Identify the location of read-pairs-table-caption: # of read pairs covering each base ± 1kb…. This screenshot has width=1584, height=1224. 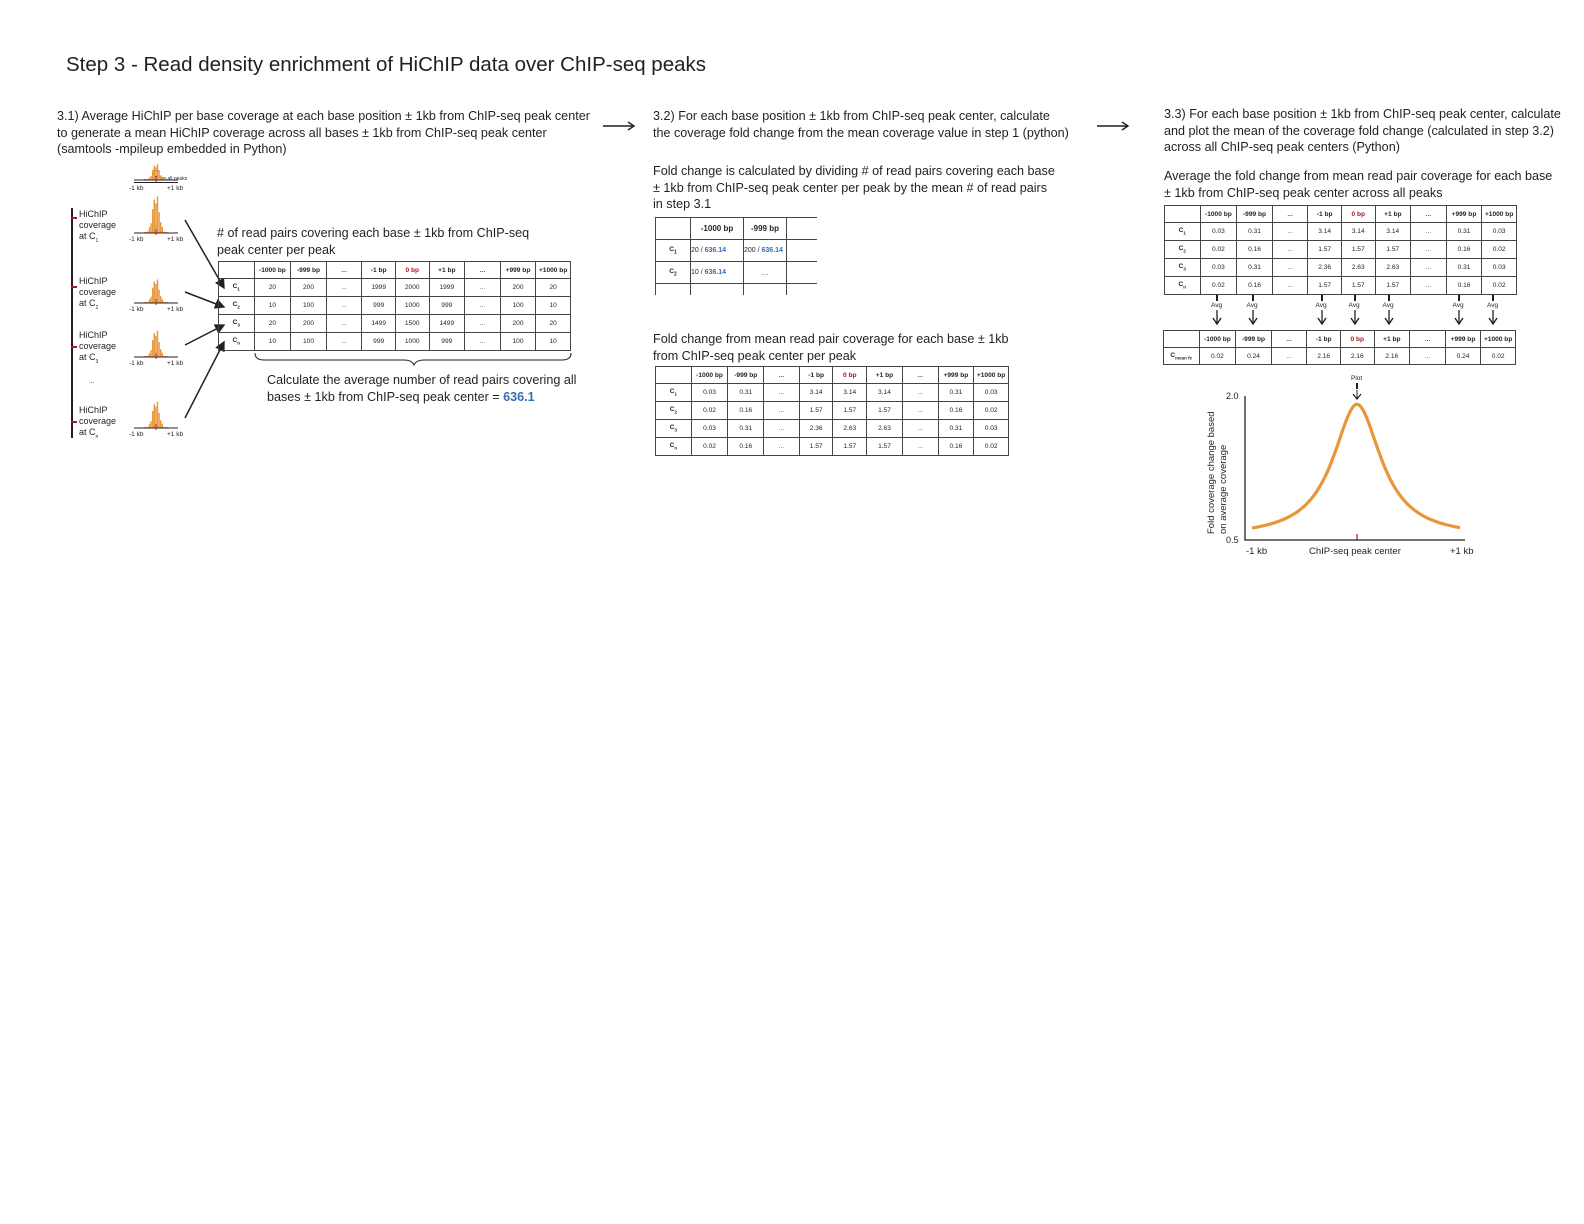
(373, 241).